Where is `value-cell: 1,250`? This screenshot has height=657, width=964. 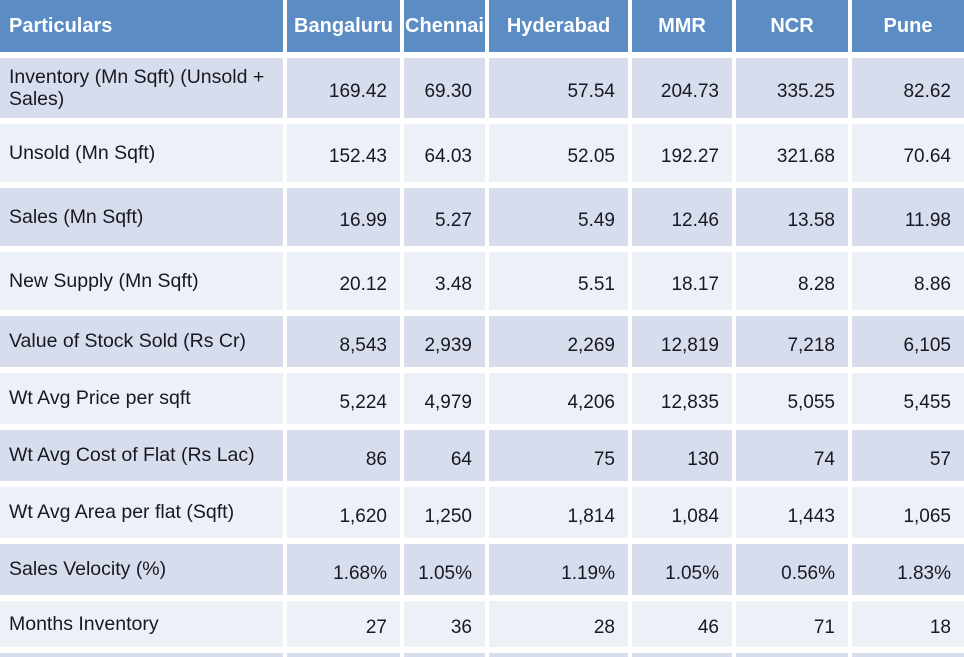
value-cell: 1,250 is located at coordinates (444, 512).